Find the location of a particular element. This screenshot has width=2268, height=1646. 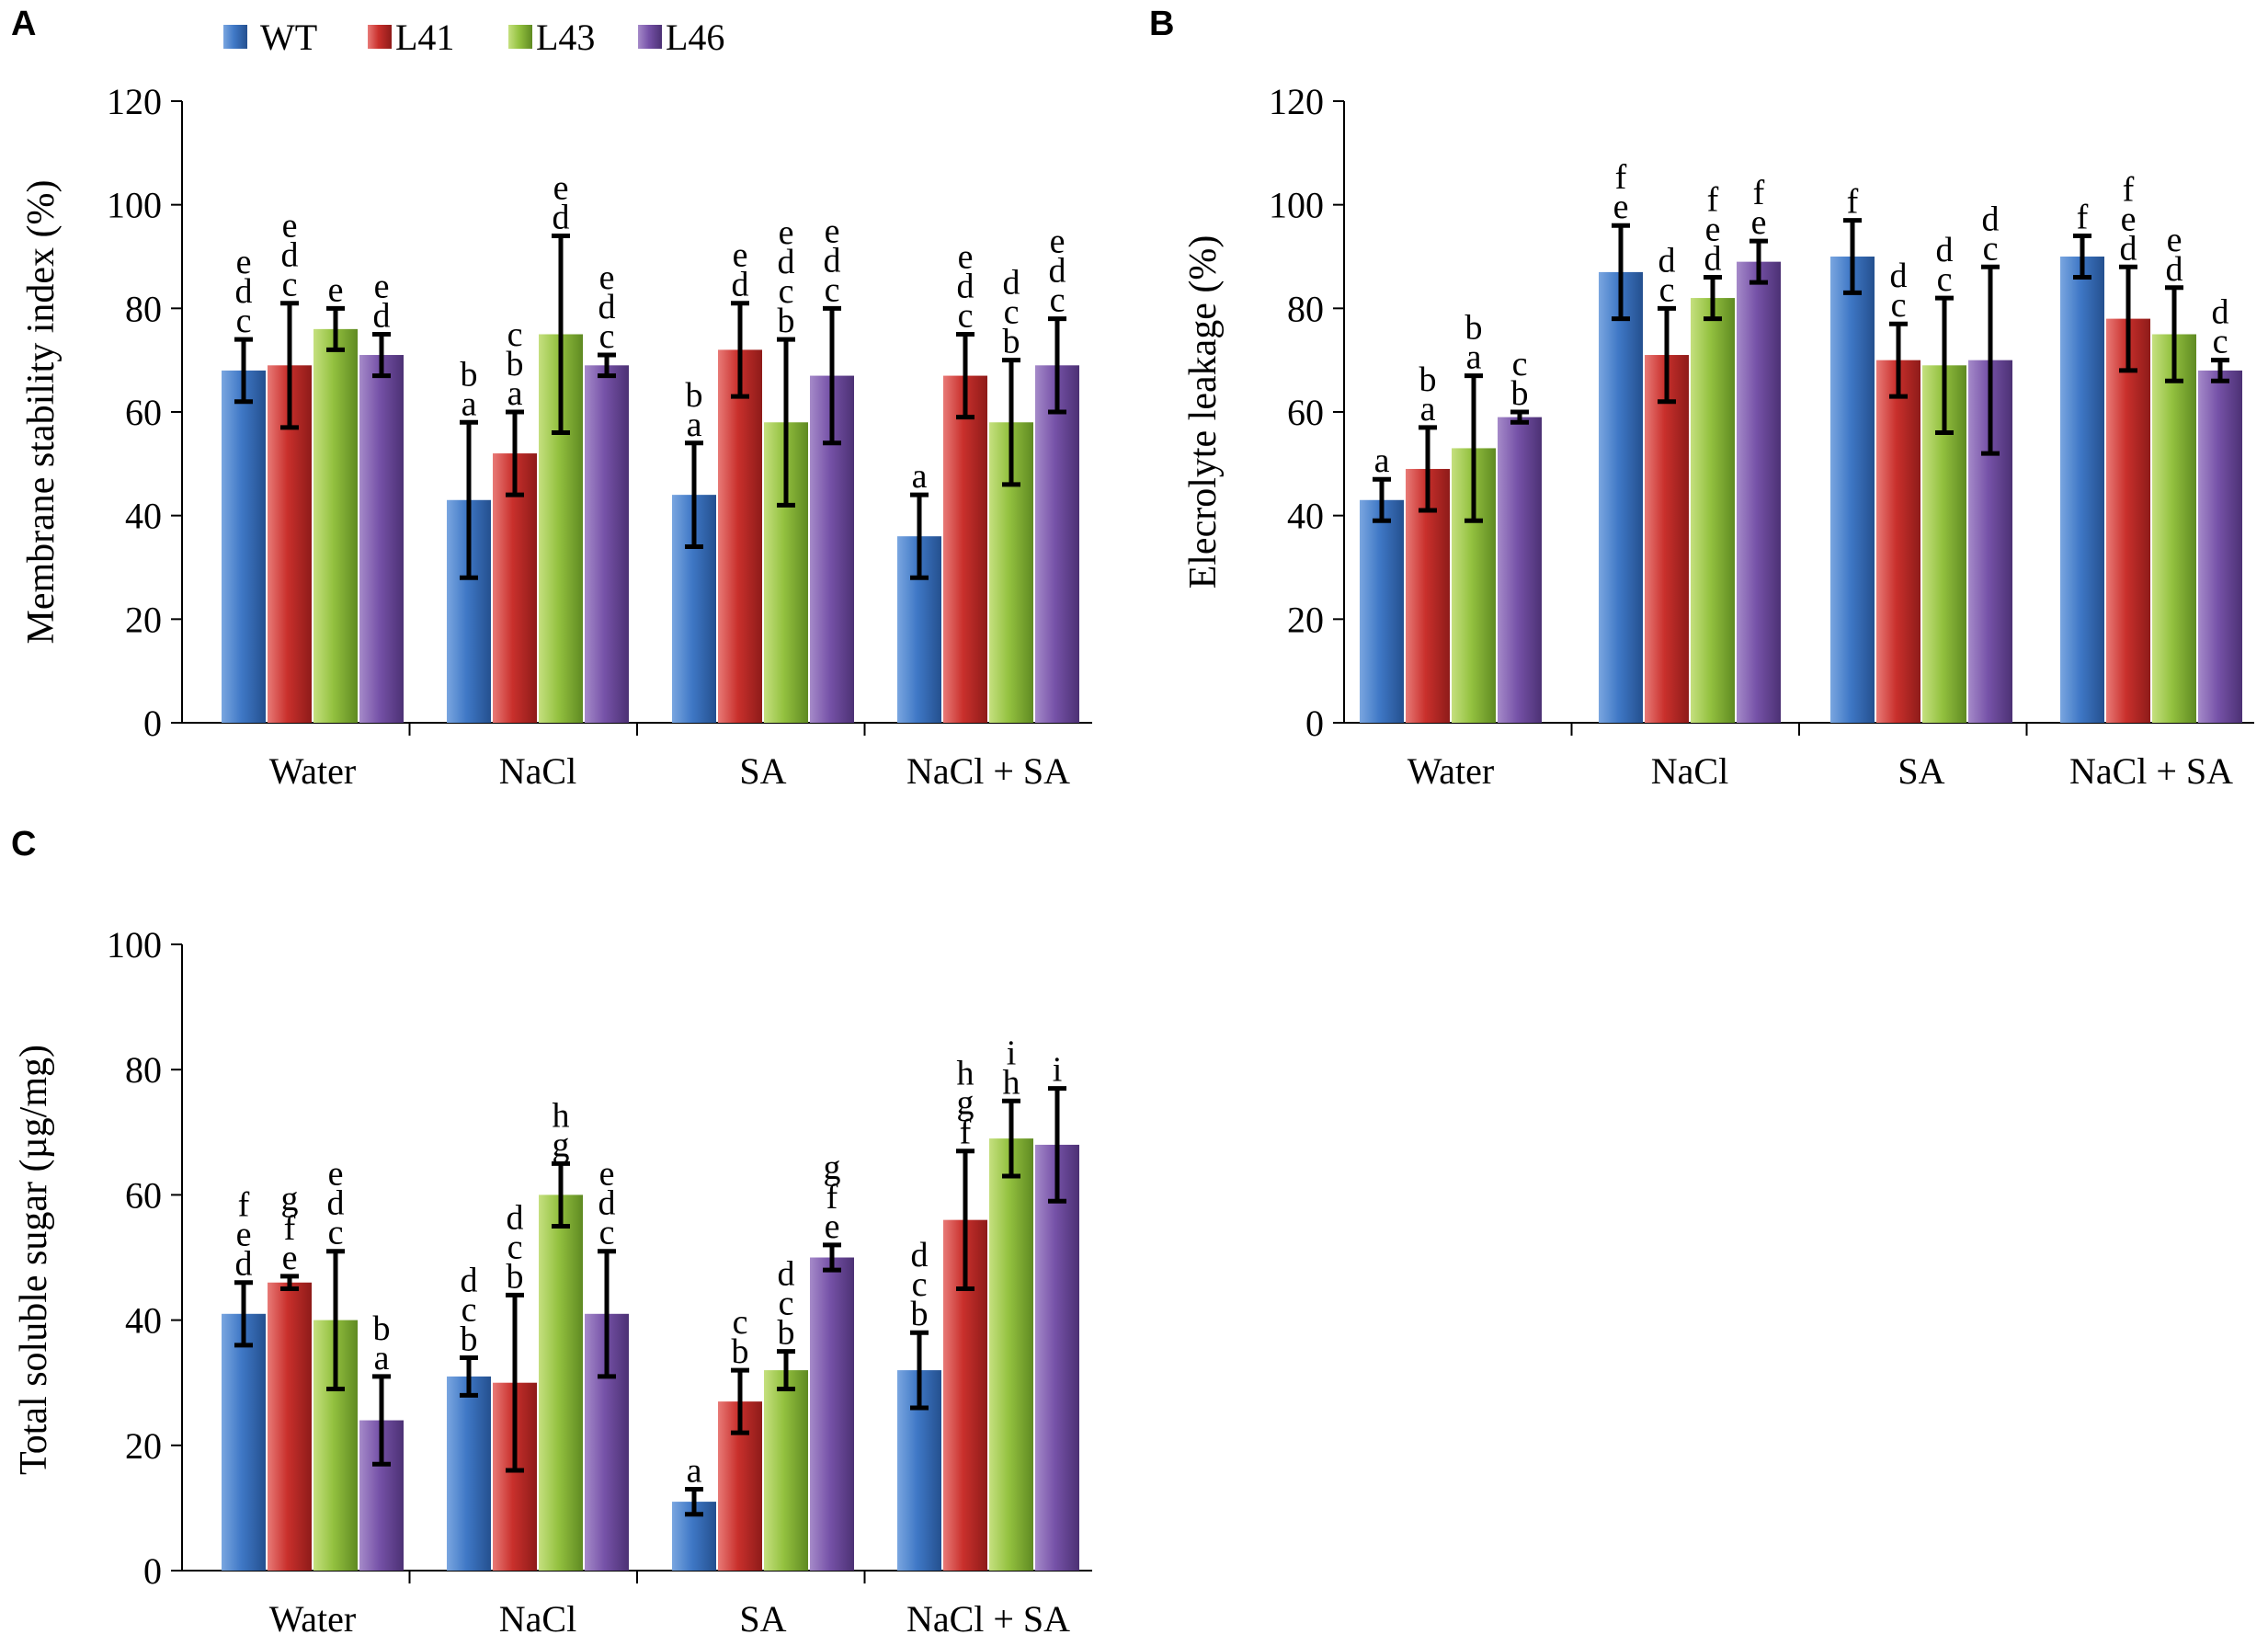

significance-letter-l43-nacl: d is located at coordinates (561, 217).